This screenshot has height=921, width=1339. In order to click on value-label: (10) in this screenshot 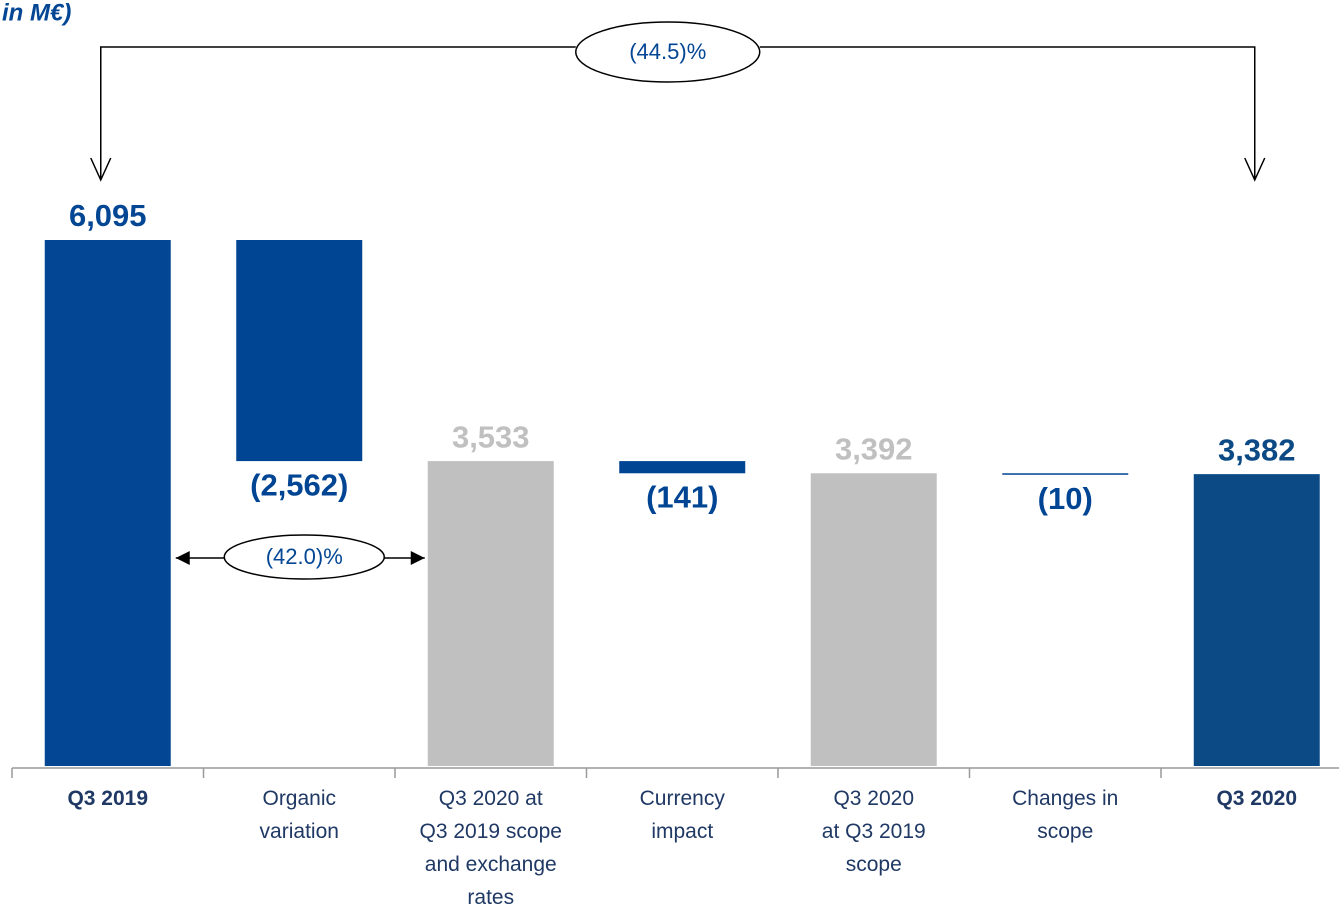, I will do `click(1065, 498)`.